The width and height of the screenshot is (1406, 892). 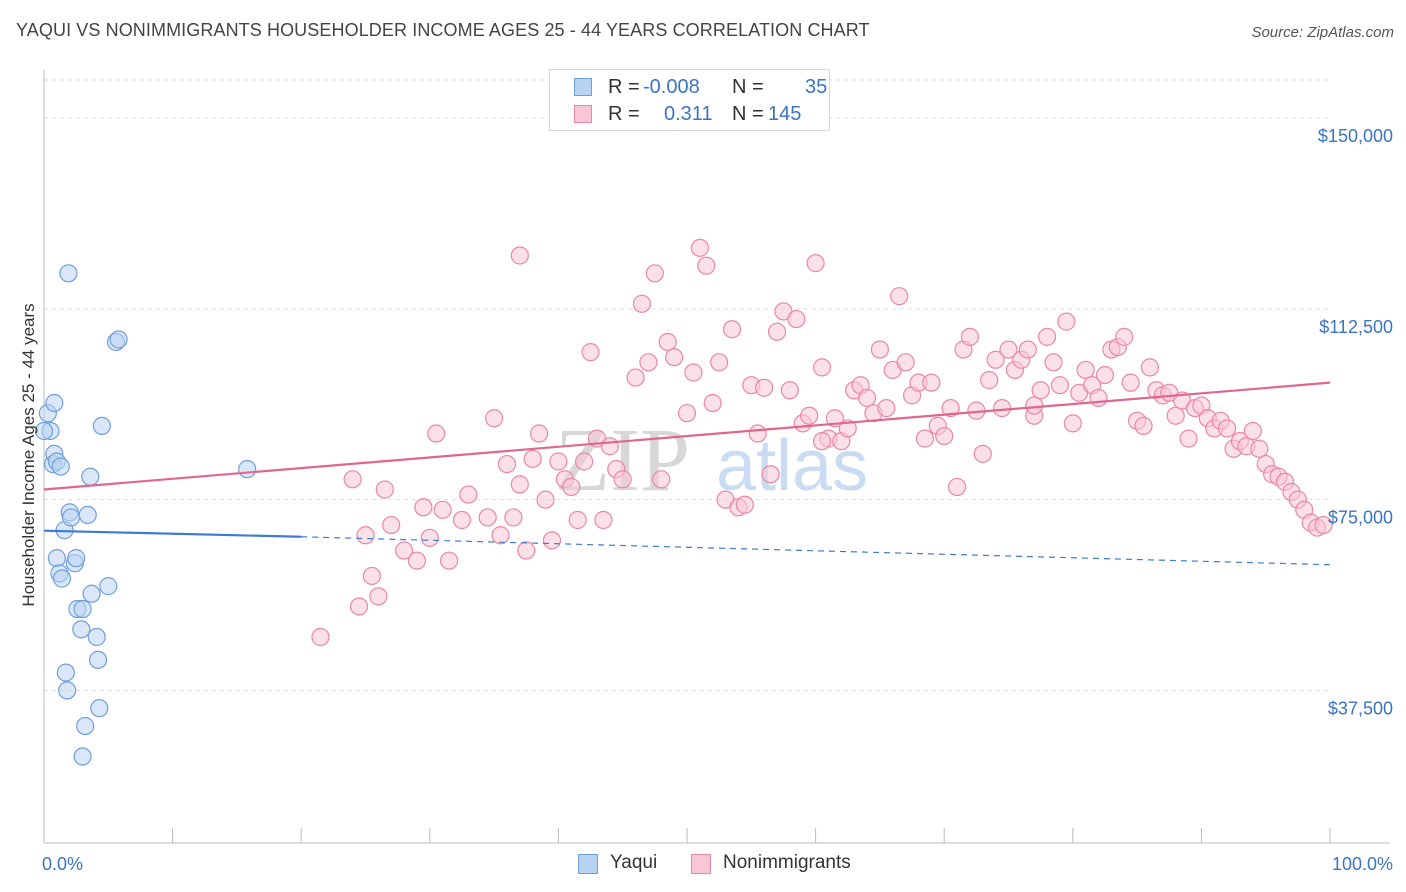 What do you see at coordinates (671, 87) in the screenshot?
I see `legend-r-value: -0.008` at bounding box center [671, 87].